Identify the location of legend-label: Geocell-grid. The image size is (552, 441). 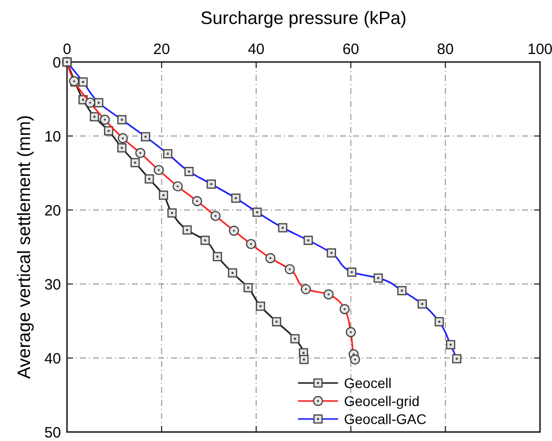
(382, 400).